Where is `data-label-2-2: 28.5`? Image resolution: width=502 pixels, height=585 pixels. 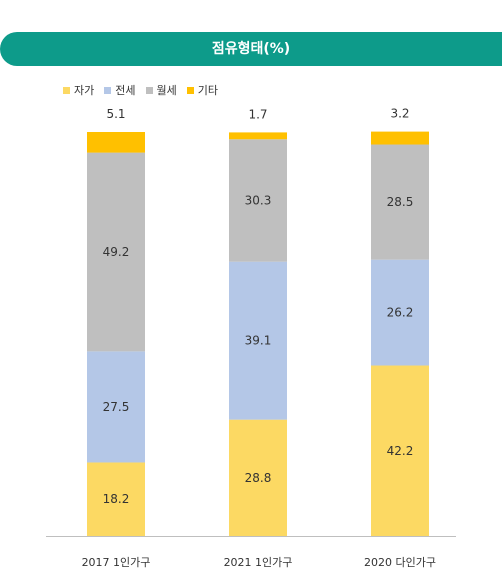
data-label-2-2: 28.5 is located at coordinates (400, 202).